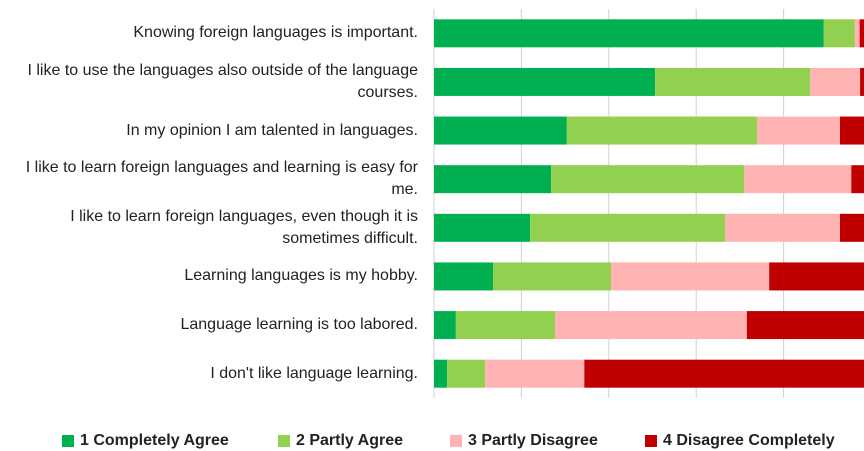  I want to click on legend-item: 4 Disagree Completely, so click(740, 440).